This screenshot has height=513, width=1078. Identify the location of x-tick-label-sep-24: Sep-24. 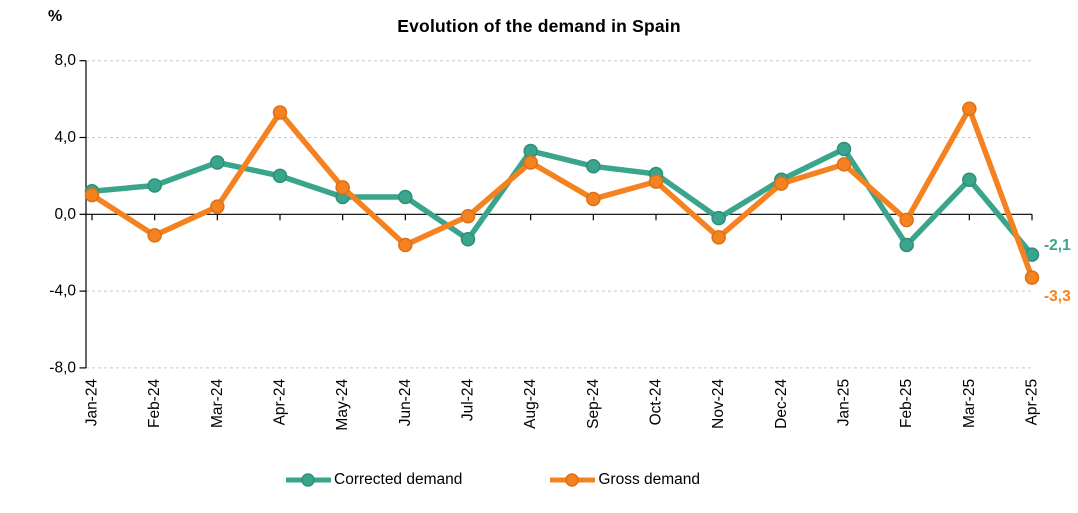
(593, 404).